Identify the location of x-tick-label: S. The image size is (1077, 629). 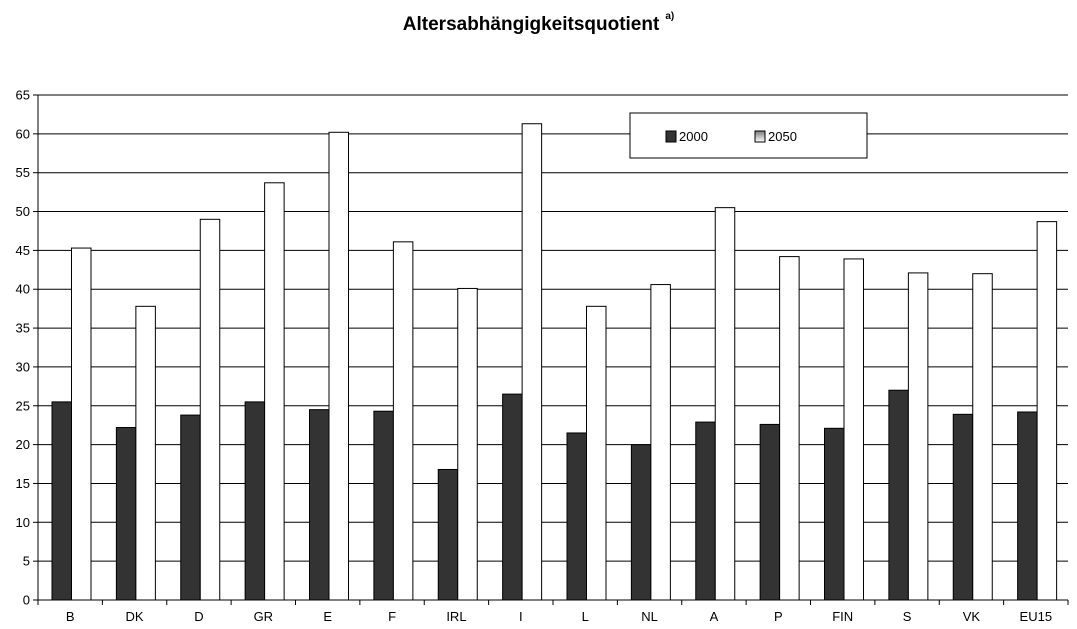
(907, 616).